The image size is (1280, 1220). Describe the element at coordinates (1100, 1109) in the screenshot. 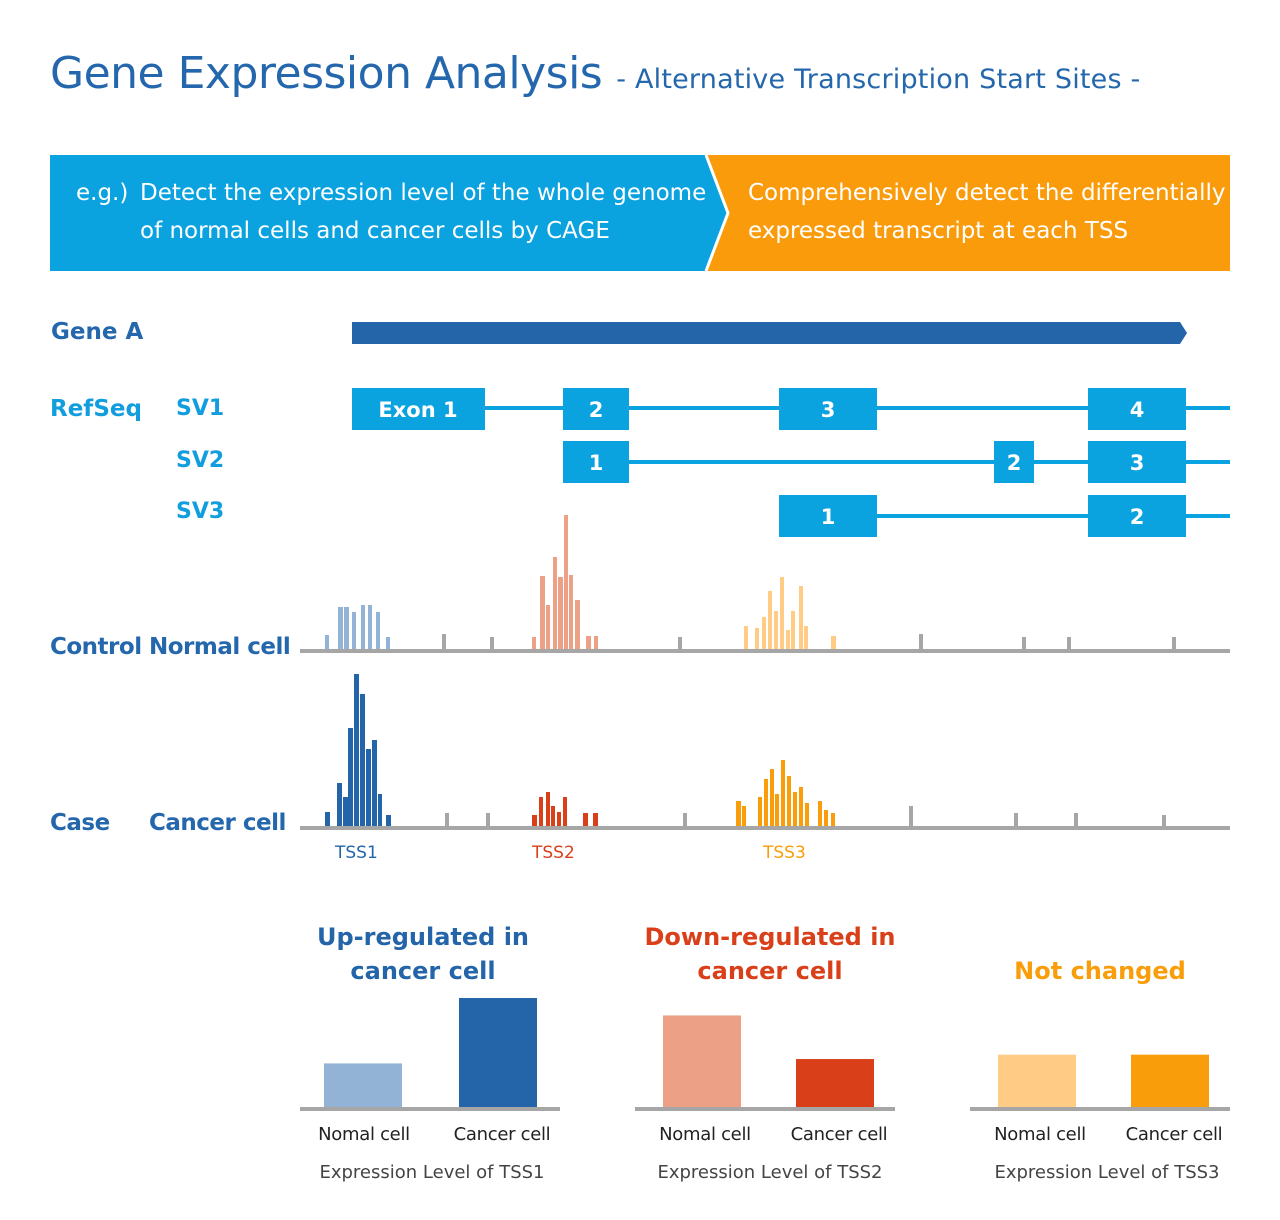

I see `chart3-baseline` at that location.